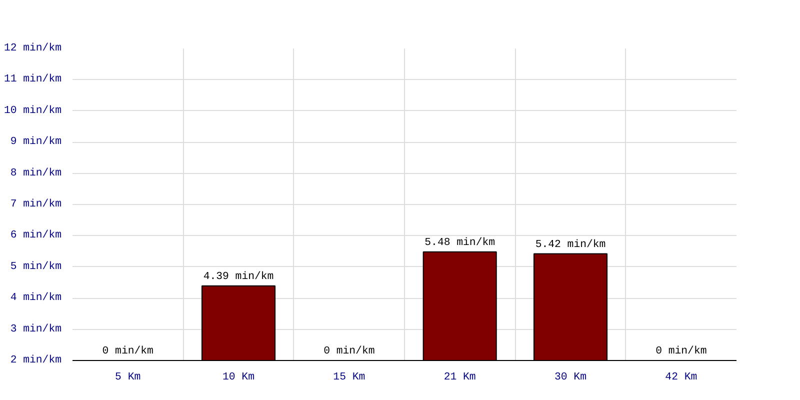 Image resolution: width=800 pixels, height=400 pixels. What do you see at coordinates (36, 236) in the screenshot?
I see `y-tick-label: 6 min/km` at bounding box center [36, 236].